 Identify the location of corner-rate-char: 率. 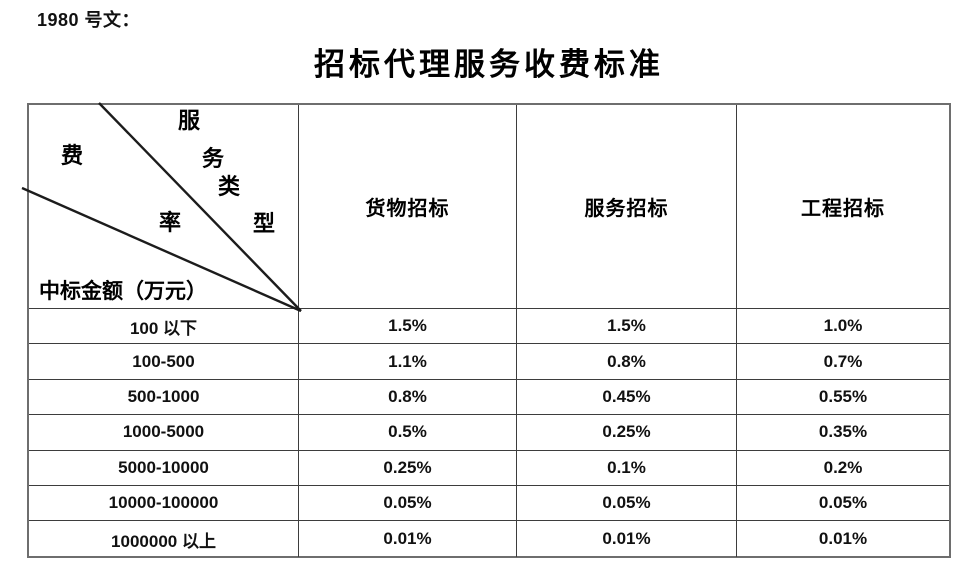
(170, 222).